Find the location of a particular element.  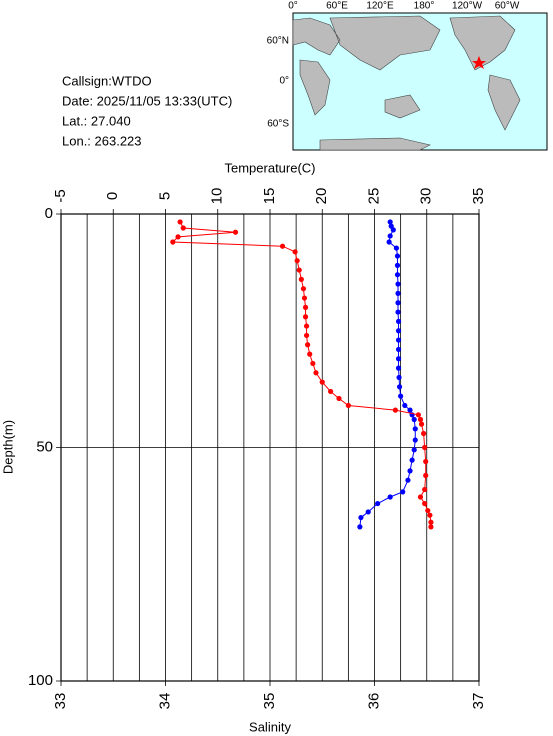

x-tick-label: 33 is located at coordinates (60, 701).